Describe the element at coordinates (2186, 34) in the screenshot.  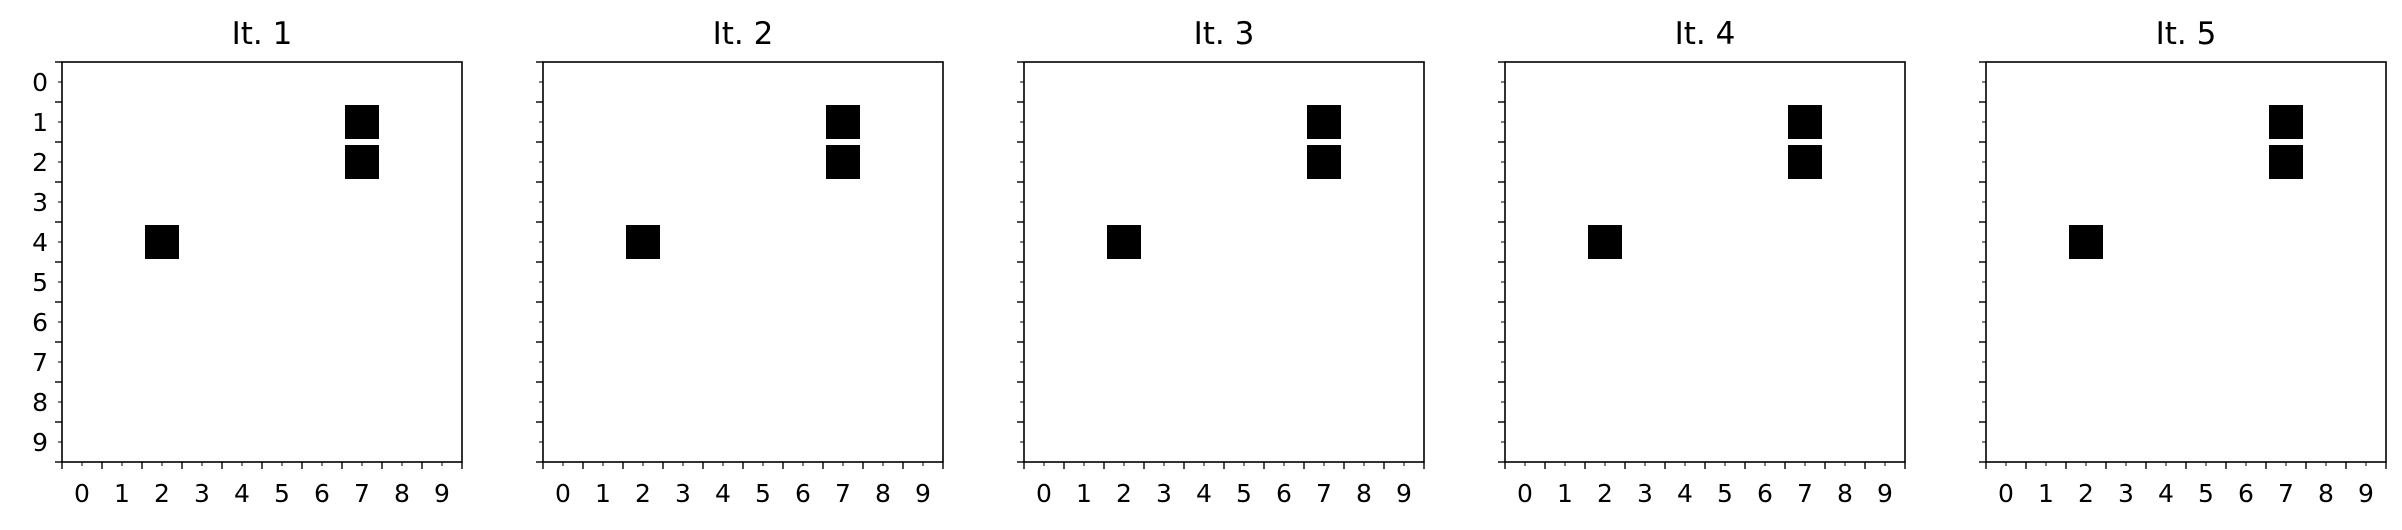
I see `panel-title: It. 5` at that location.